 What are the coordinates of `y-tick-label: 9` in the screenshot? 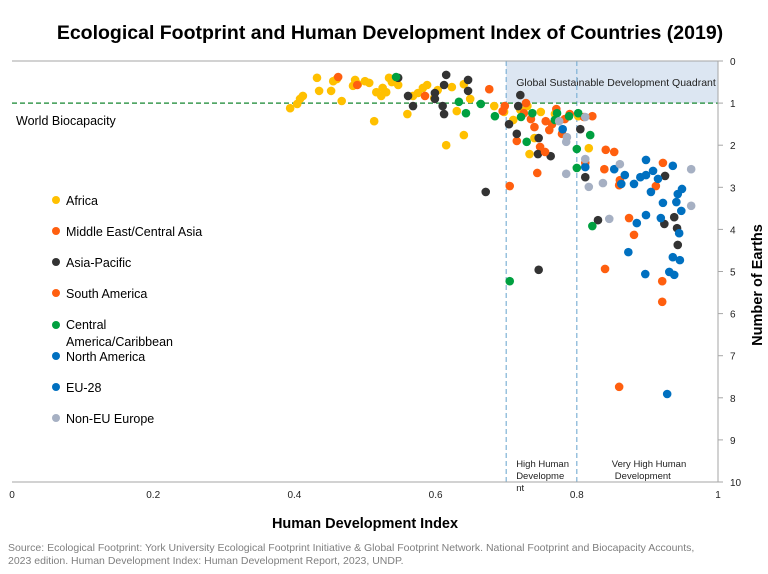 It's located at (733, 441).